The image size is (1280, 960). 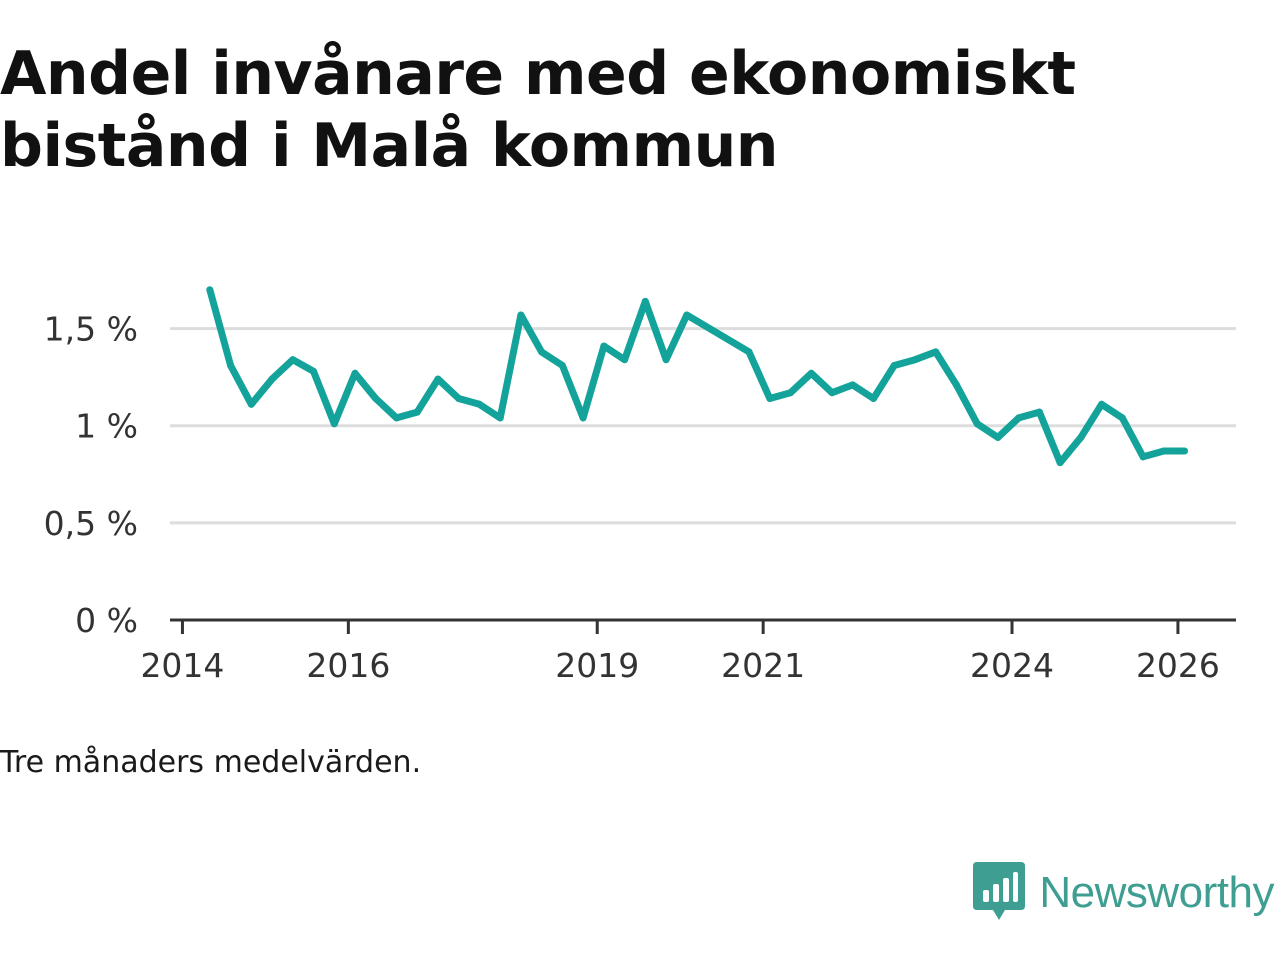 What do you see at coordinates (1156, 892) in the screenshot?
I see `brand-name: Newsworthy` at bounding box center [1156, 892].